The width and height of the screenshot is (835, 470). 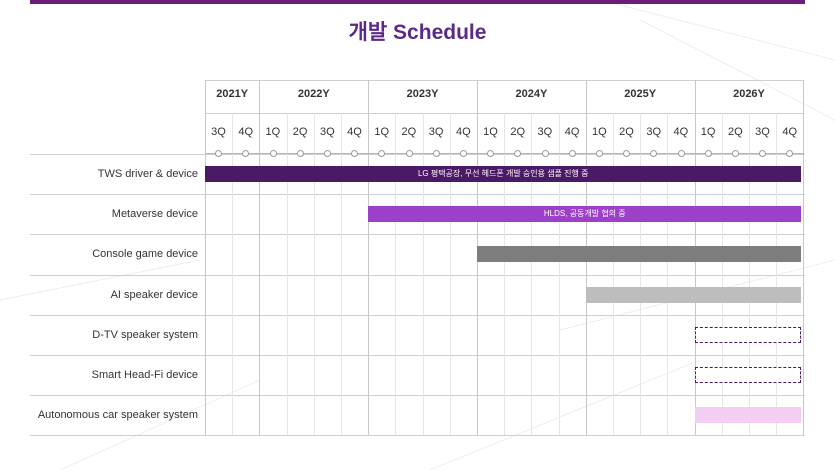 I want to click on year-label: 2025Y, so click(x=640, y=94).